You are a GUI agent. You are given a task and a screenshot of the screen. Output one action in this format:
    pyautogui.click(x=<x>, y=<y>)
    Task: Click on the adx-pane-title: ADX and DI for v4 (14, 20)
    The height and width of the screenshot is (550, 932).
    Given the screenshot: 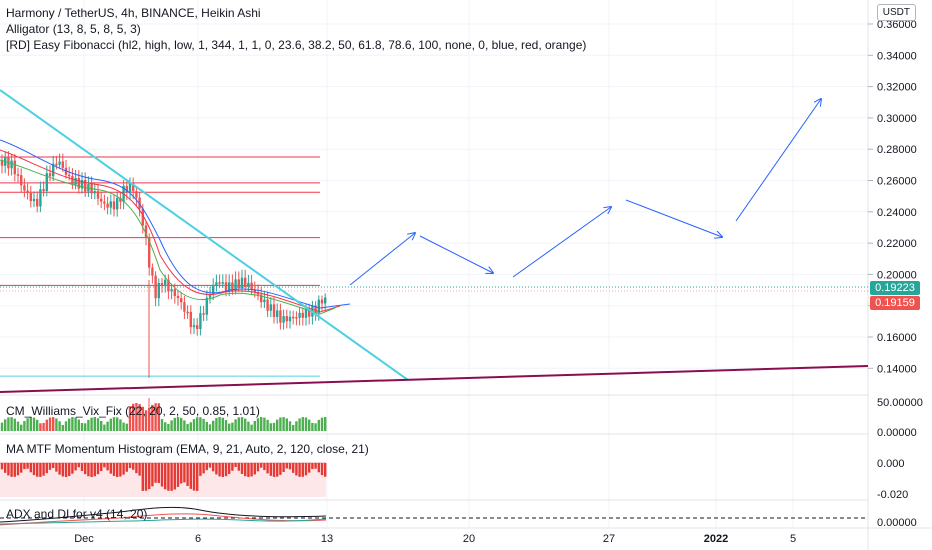 What is the action you would take?
    pyautogui.click(x=77, y=514)
    